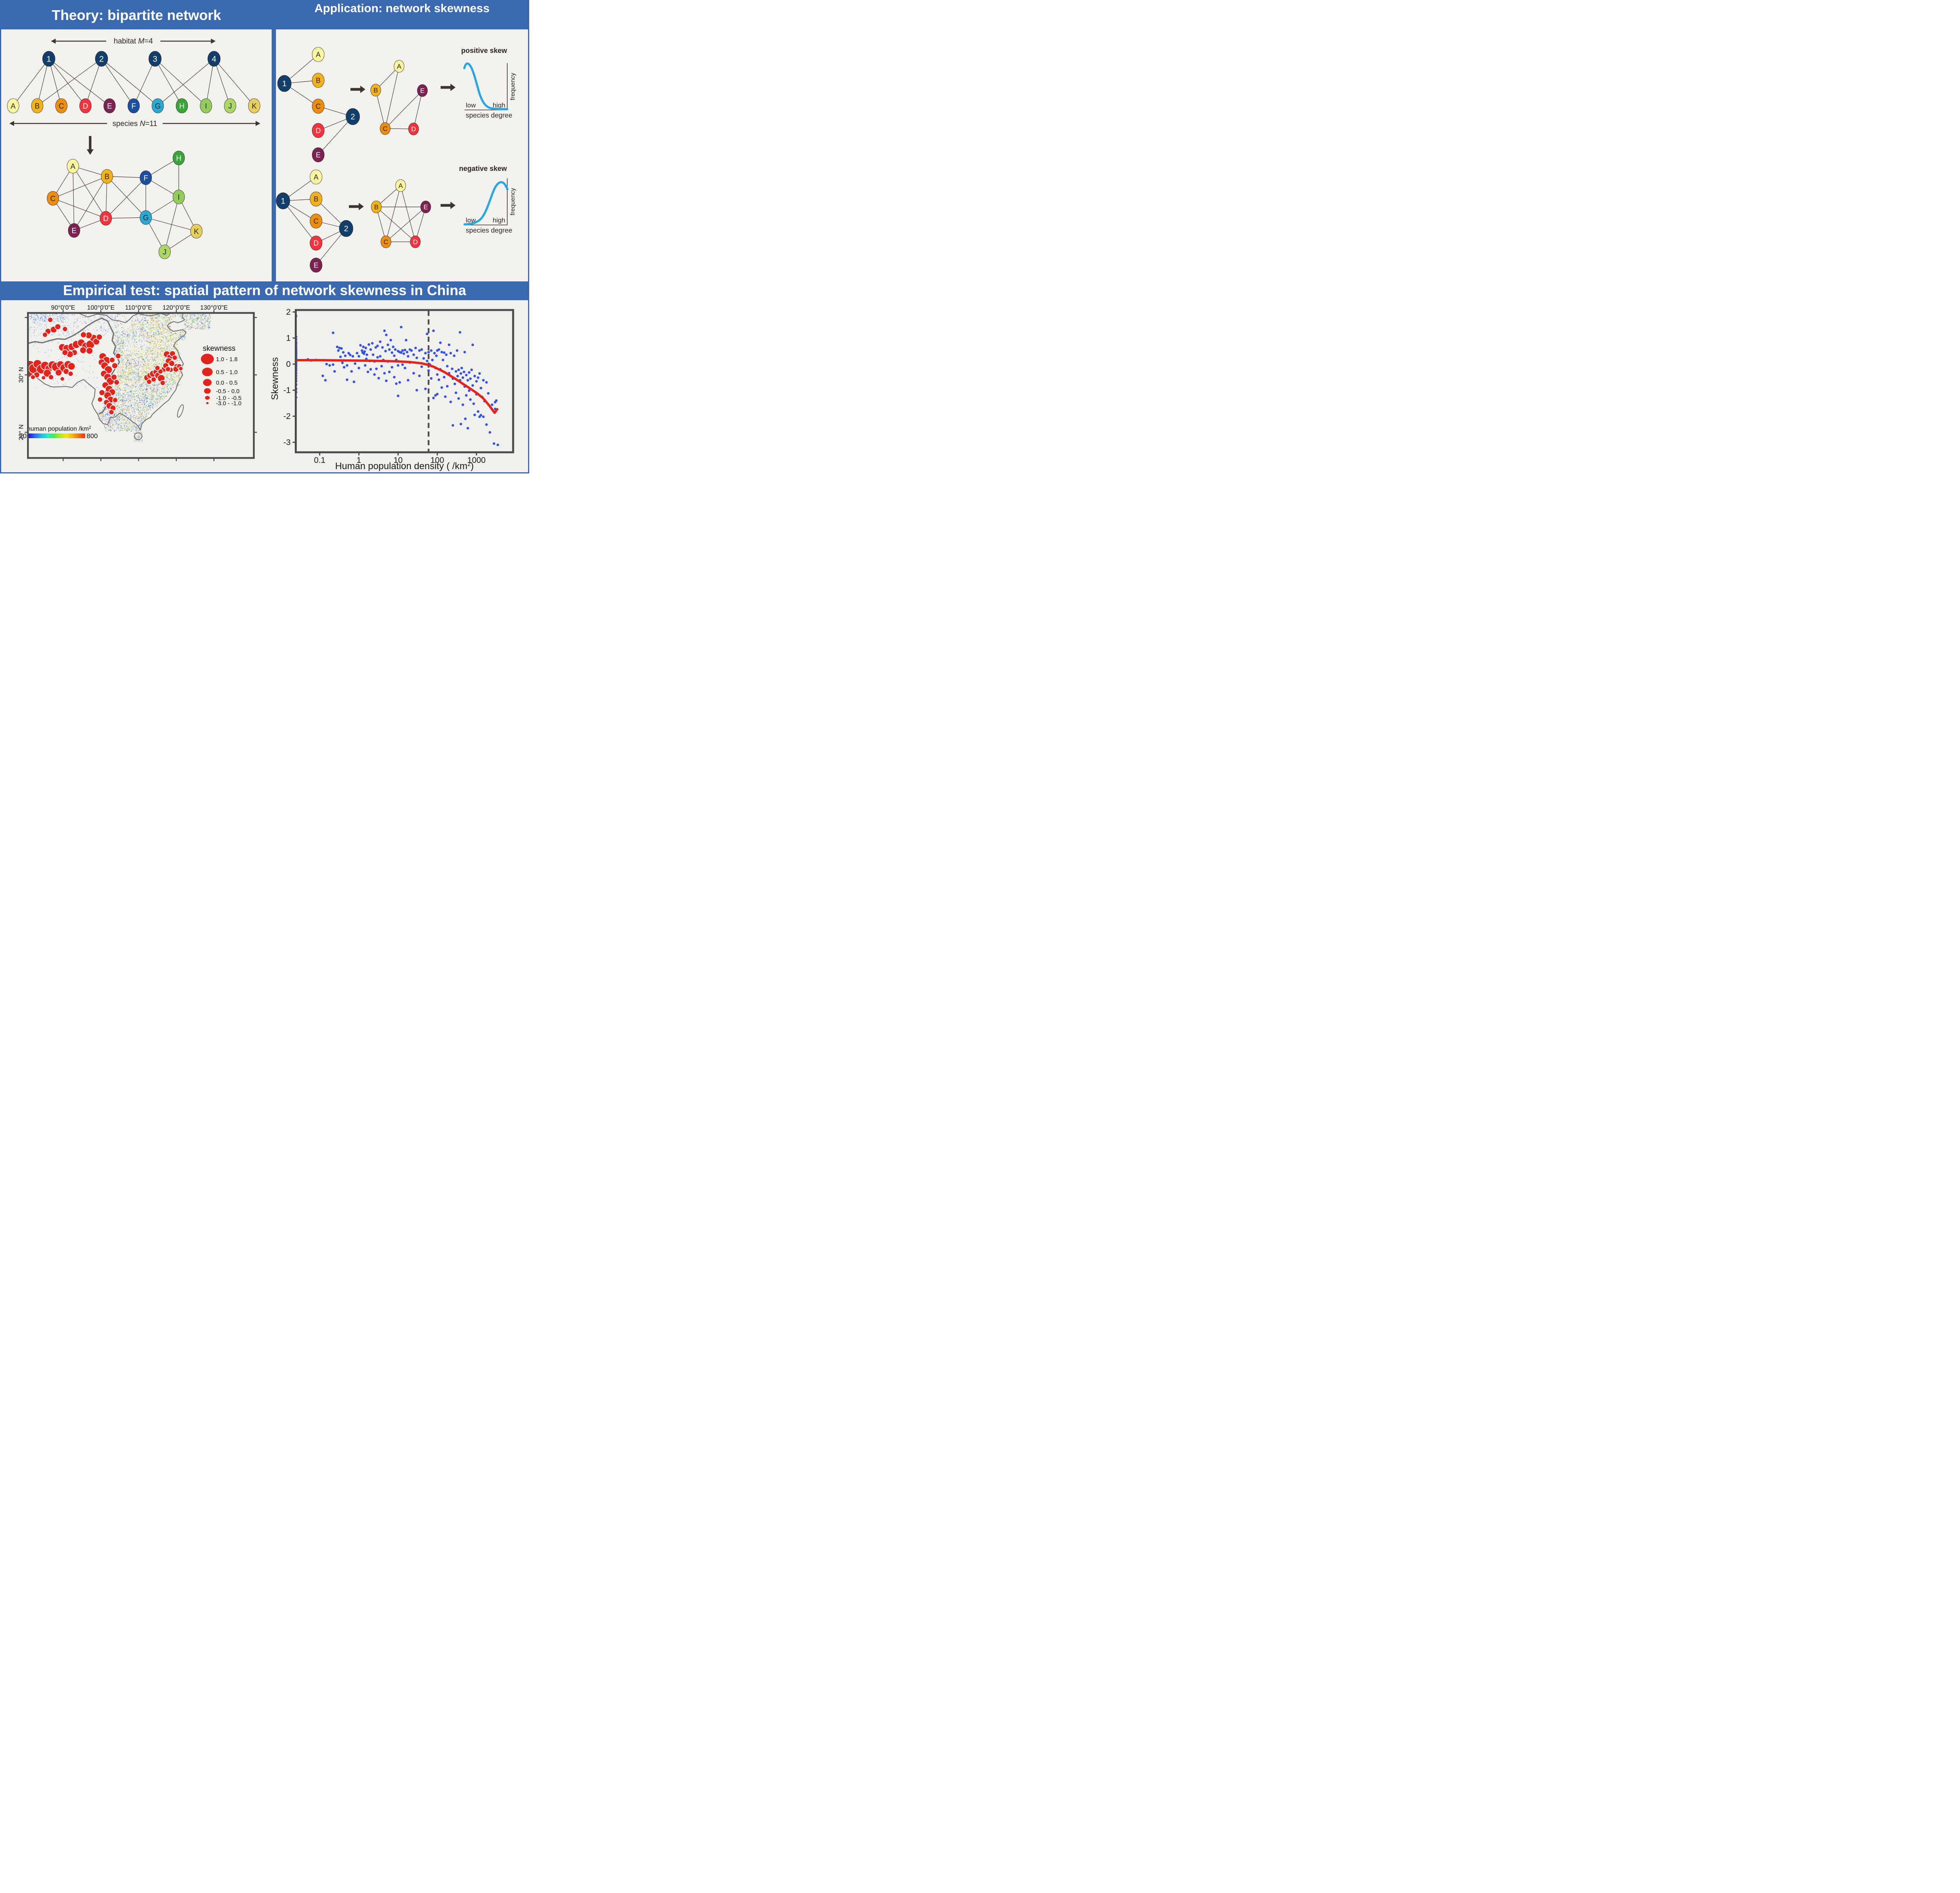 Image resolution: width=1960 pixels, height=1893 pixels. I want to click on map-lon-label: 120°0'0"E, so click(176, 308).